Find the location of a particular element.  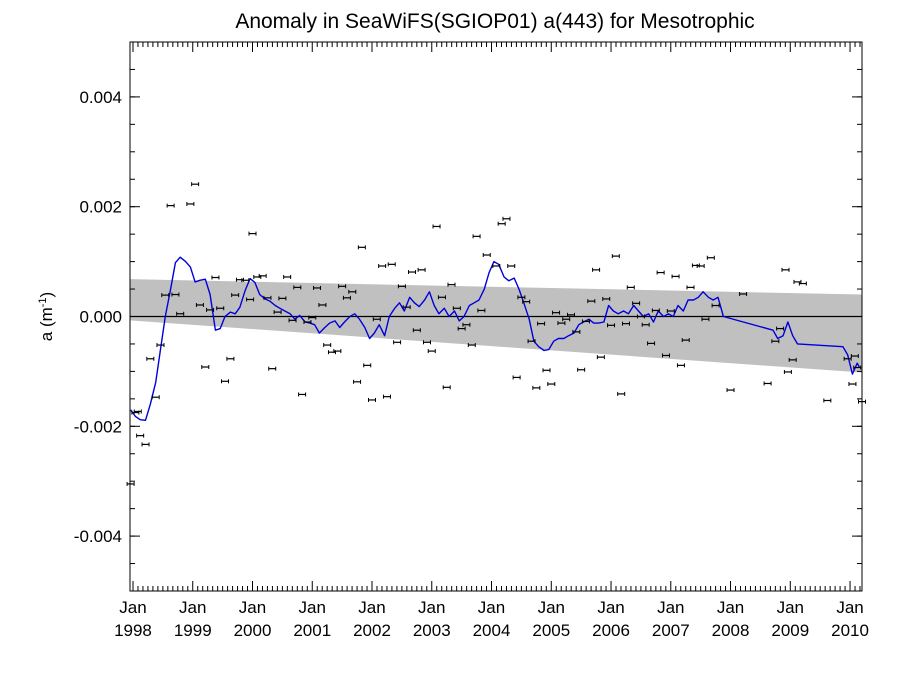

x-tick-year-label: 1999 is located at coordinates (193, 630).